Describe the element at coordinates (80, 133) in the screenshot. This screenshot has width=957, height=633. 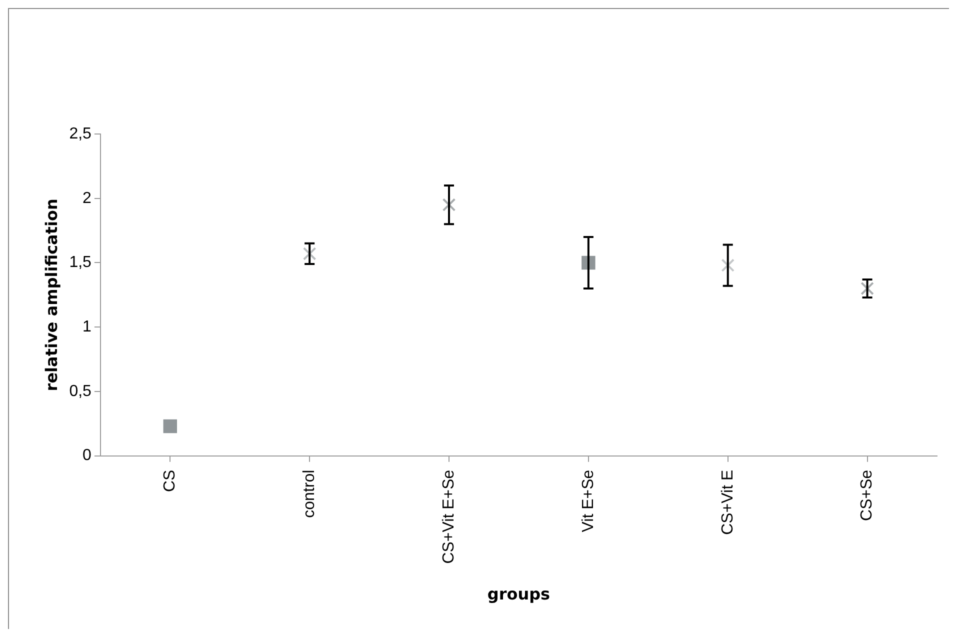
I see `y-tick-label: 2,5` at that location.